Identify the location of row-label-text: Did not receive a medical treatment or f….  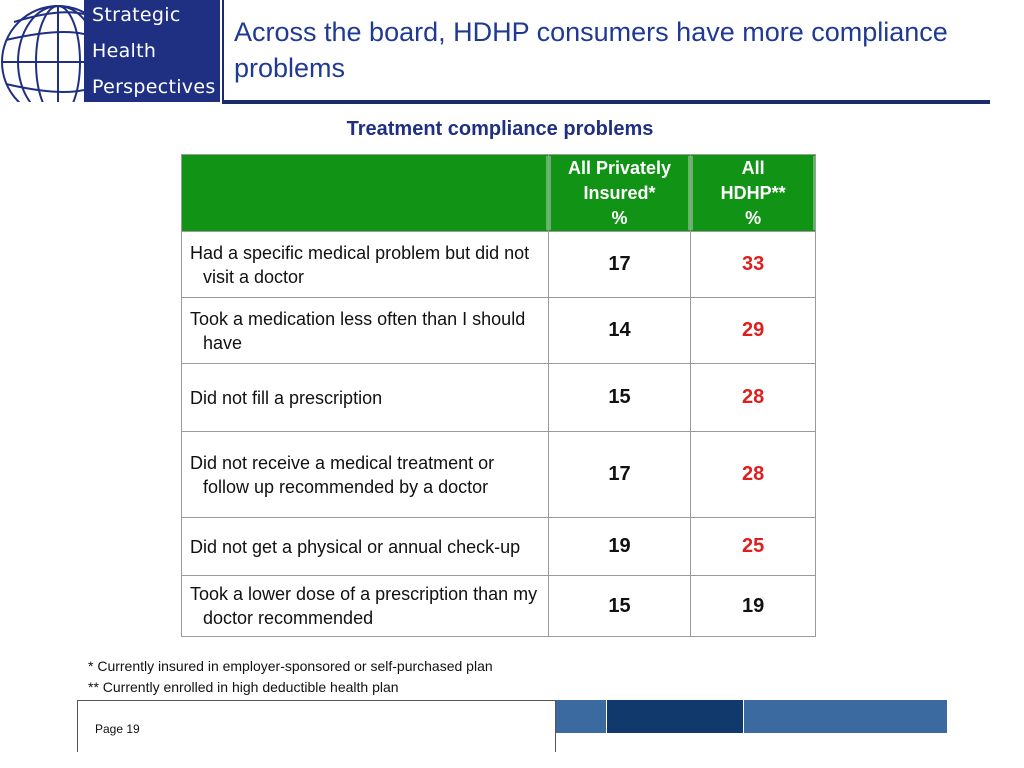
(342, 474).